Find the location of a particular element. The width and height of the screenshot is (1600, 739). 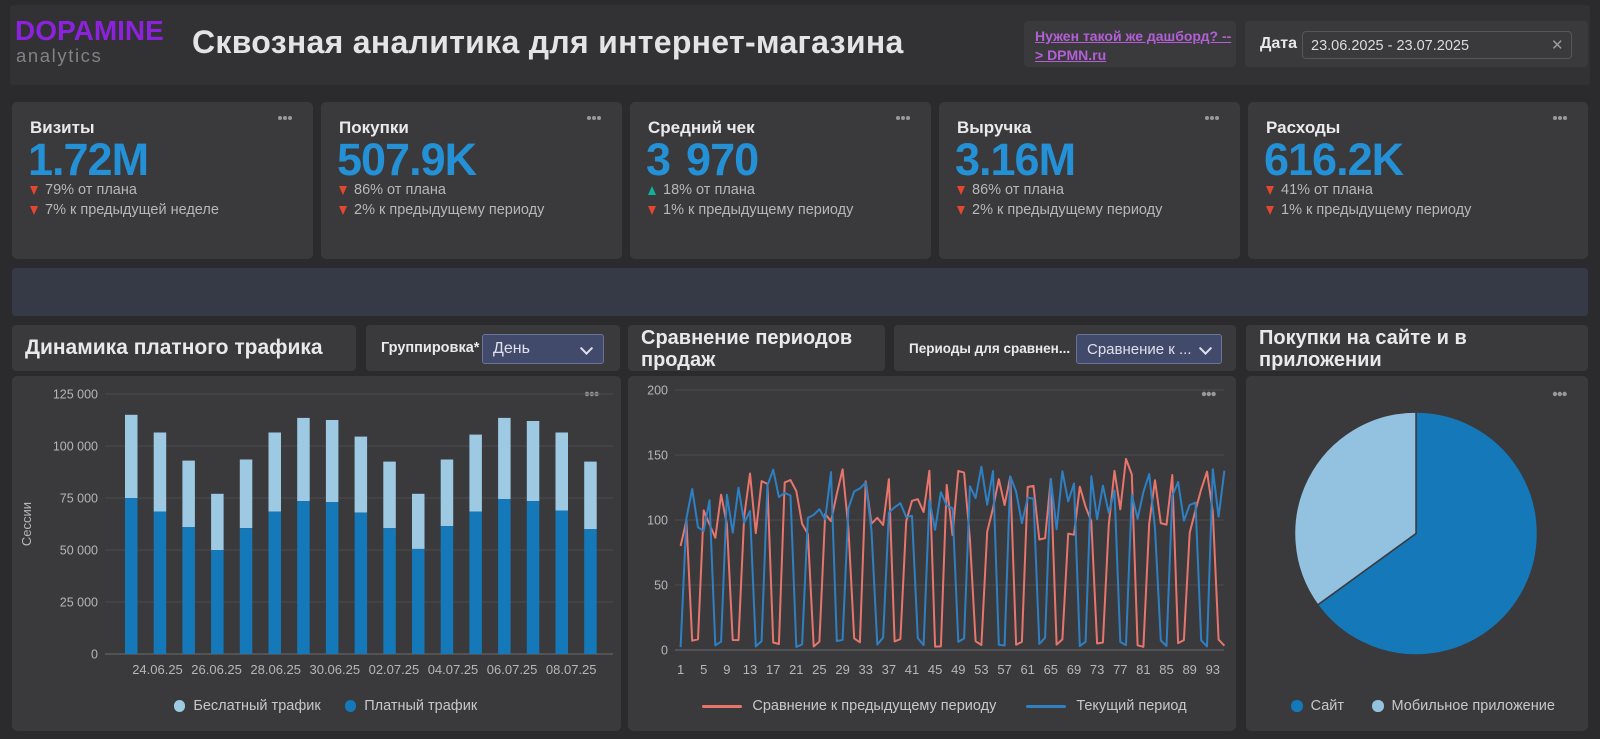

svg-text: 49 is located at coordinates (958, 669).